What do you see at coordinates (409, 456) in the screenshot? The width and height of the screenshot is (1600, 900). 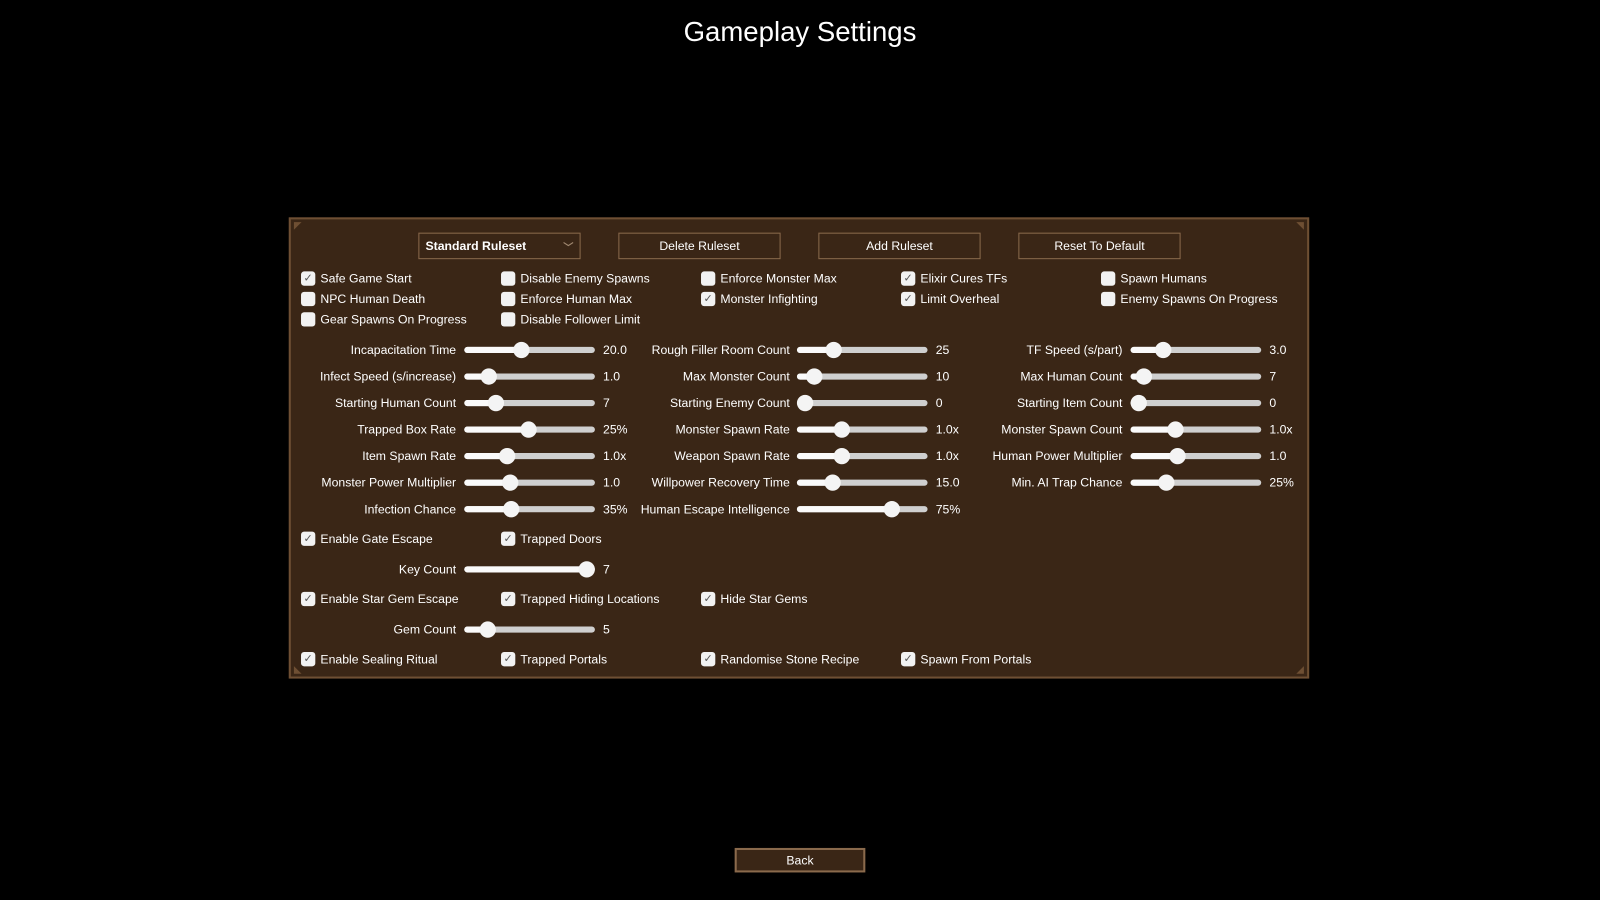 I see `item-spawn-rate-label: Item Spawn Rate` at bounding box center [409, 456].